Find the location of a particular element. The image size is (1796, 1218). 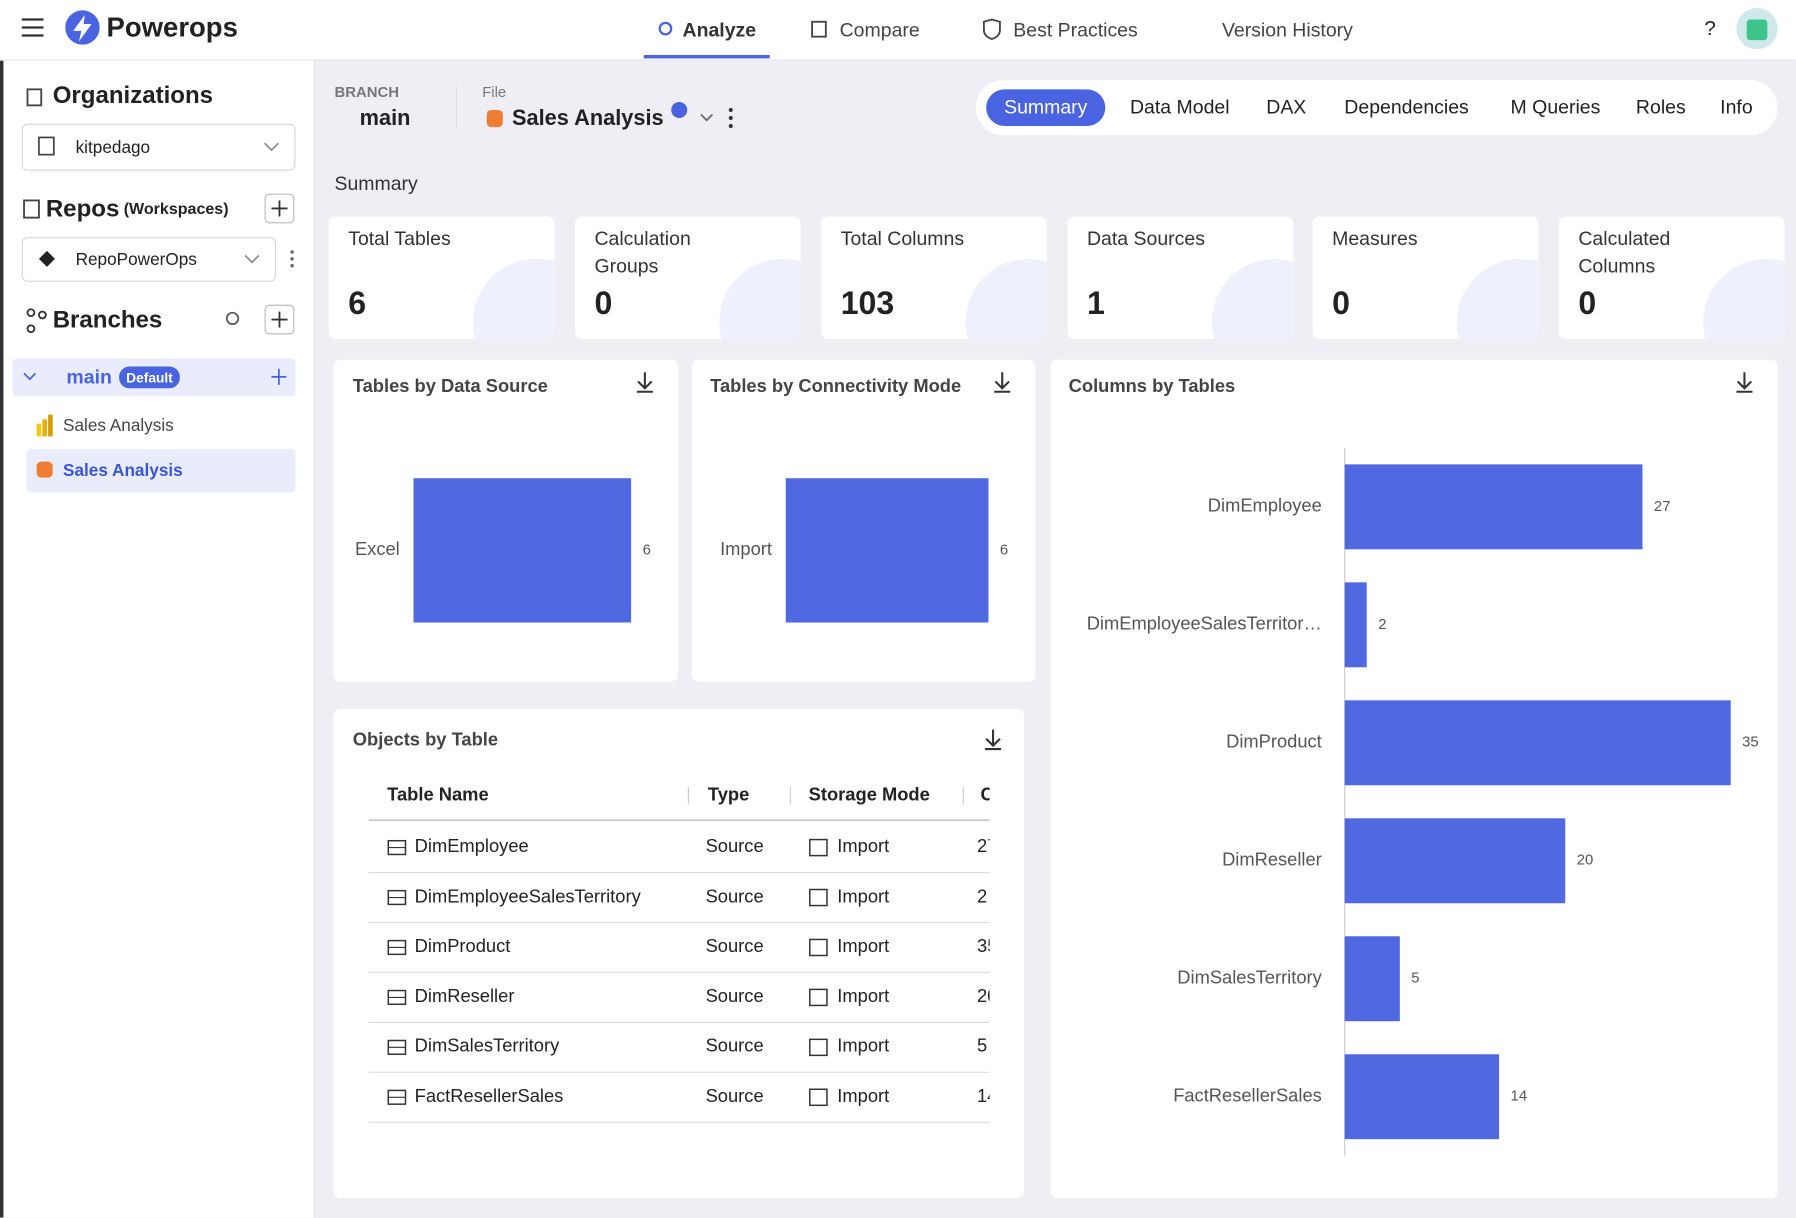

card-label: Data Sources is located at coordinates (1167, 239).